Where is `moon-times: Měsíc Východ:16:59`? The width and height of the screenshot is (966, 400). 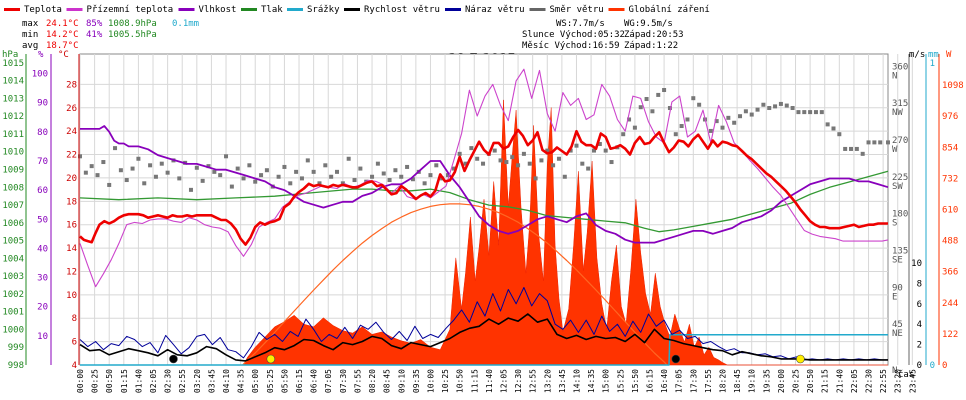 moon-times: Měsíc Východ:16:59 is located at coordinates (571, 46).